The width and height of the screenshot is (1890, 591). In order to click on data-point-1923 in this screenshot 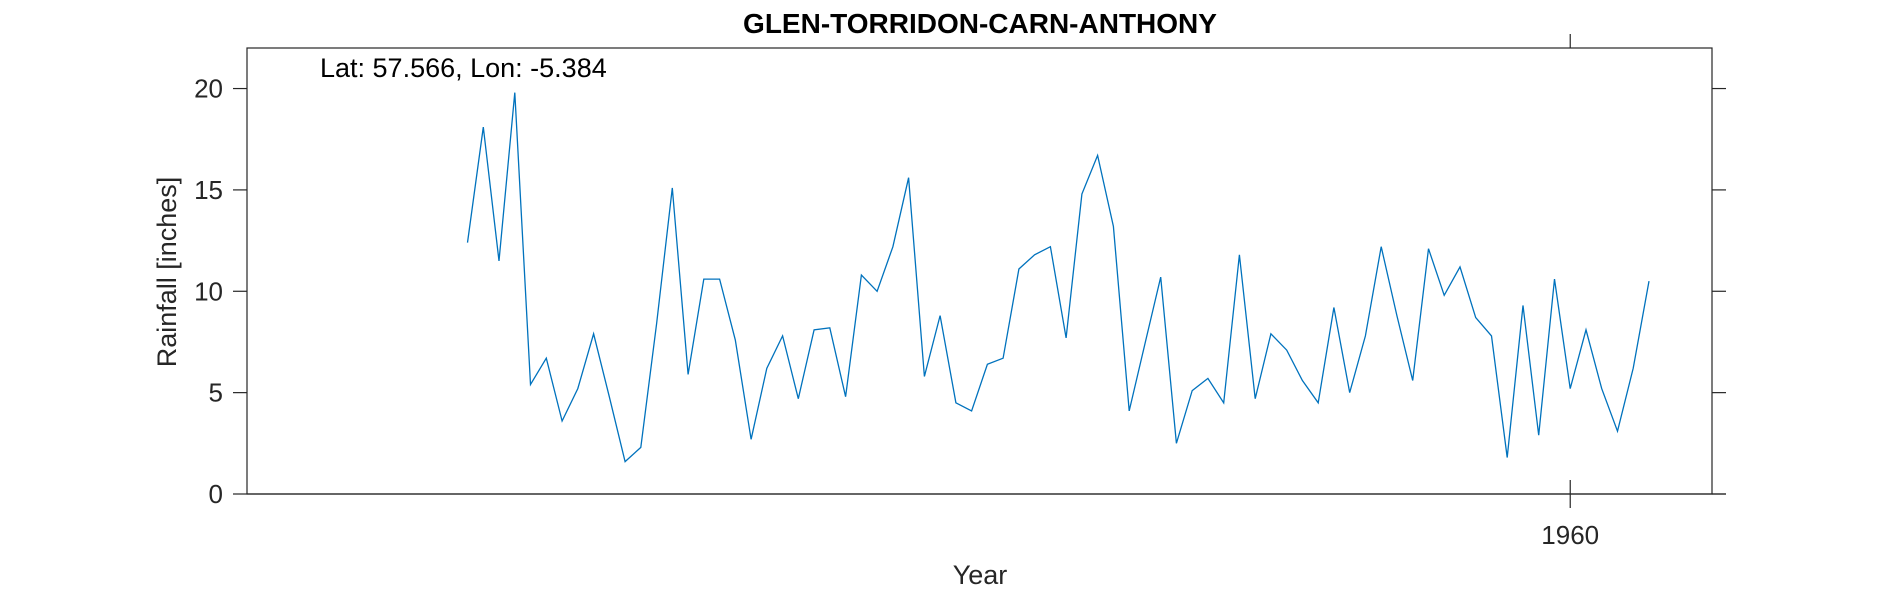, I will do `click(987, 364)`.